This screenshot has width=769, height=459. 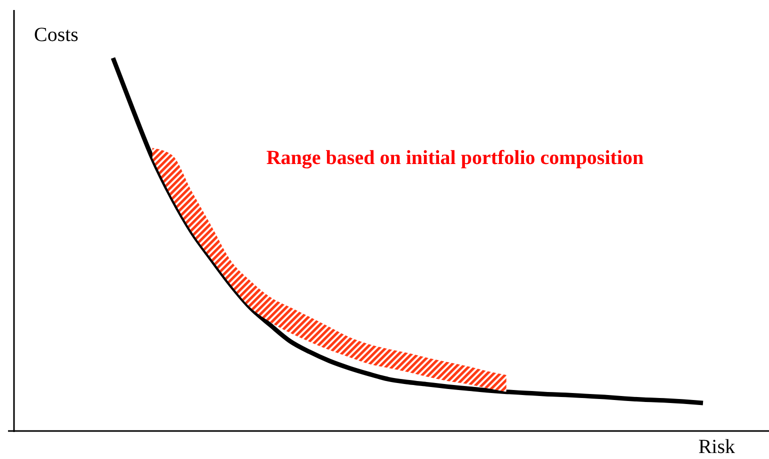 I want to click on y-axis-title: Costs, so click(x=56, y=35).